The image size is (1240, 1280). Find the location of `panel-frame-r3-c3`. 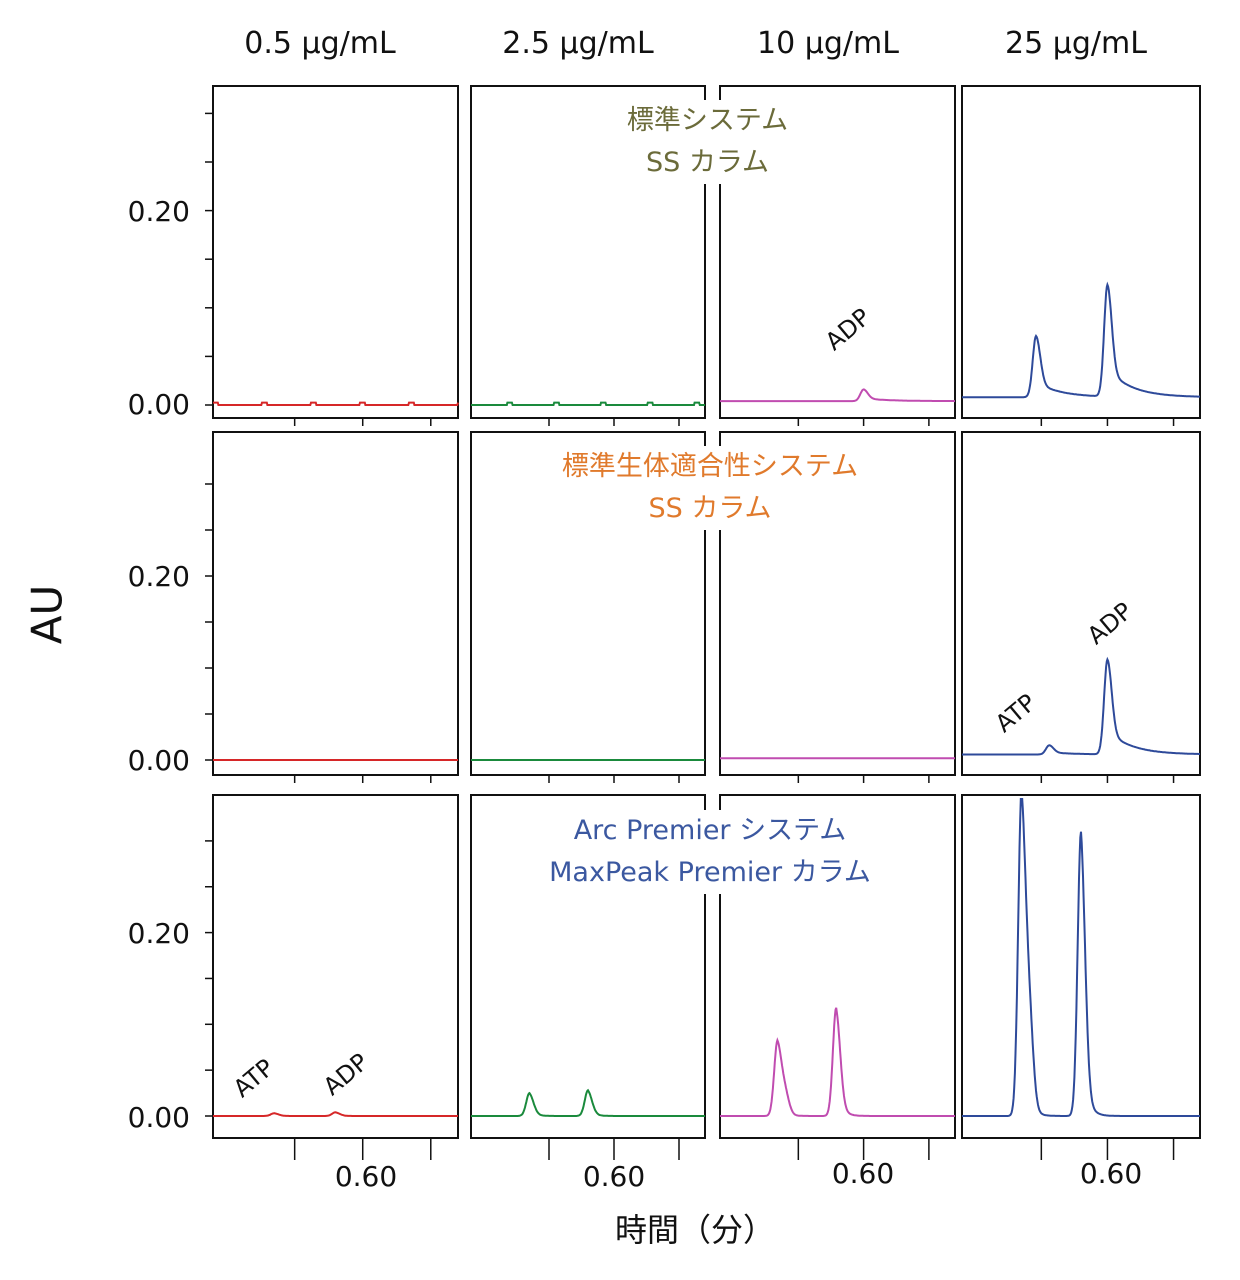

panel-frame-r3-c3 is located at coordinates (837, 966).